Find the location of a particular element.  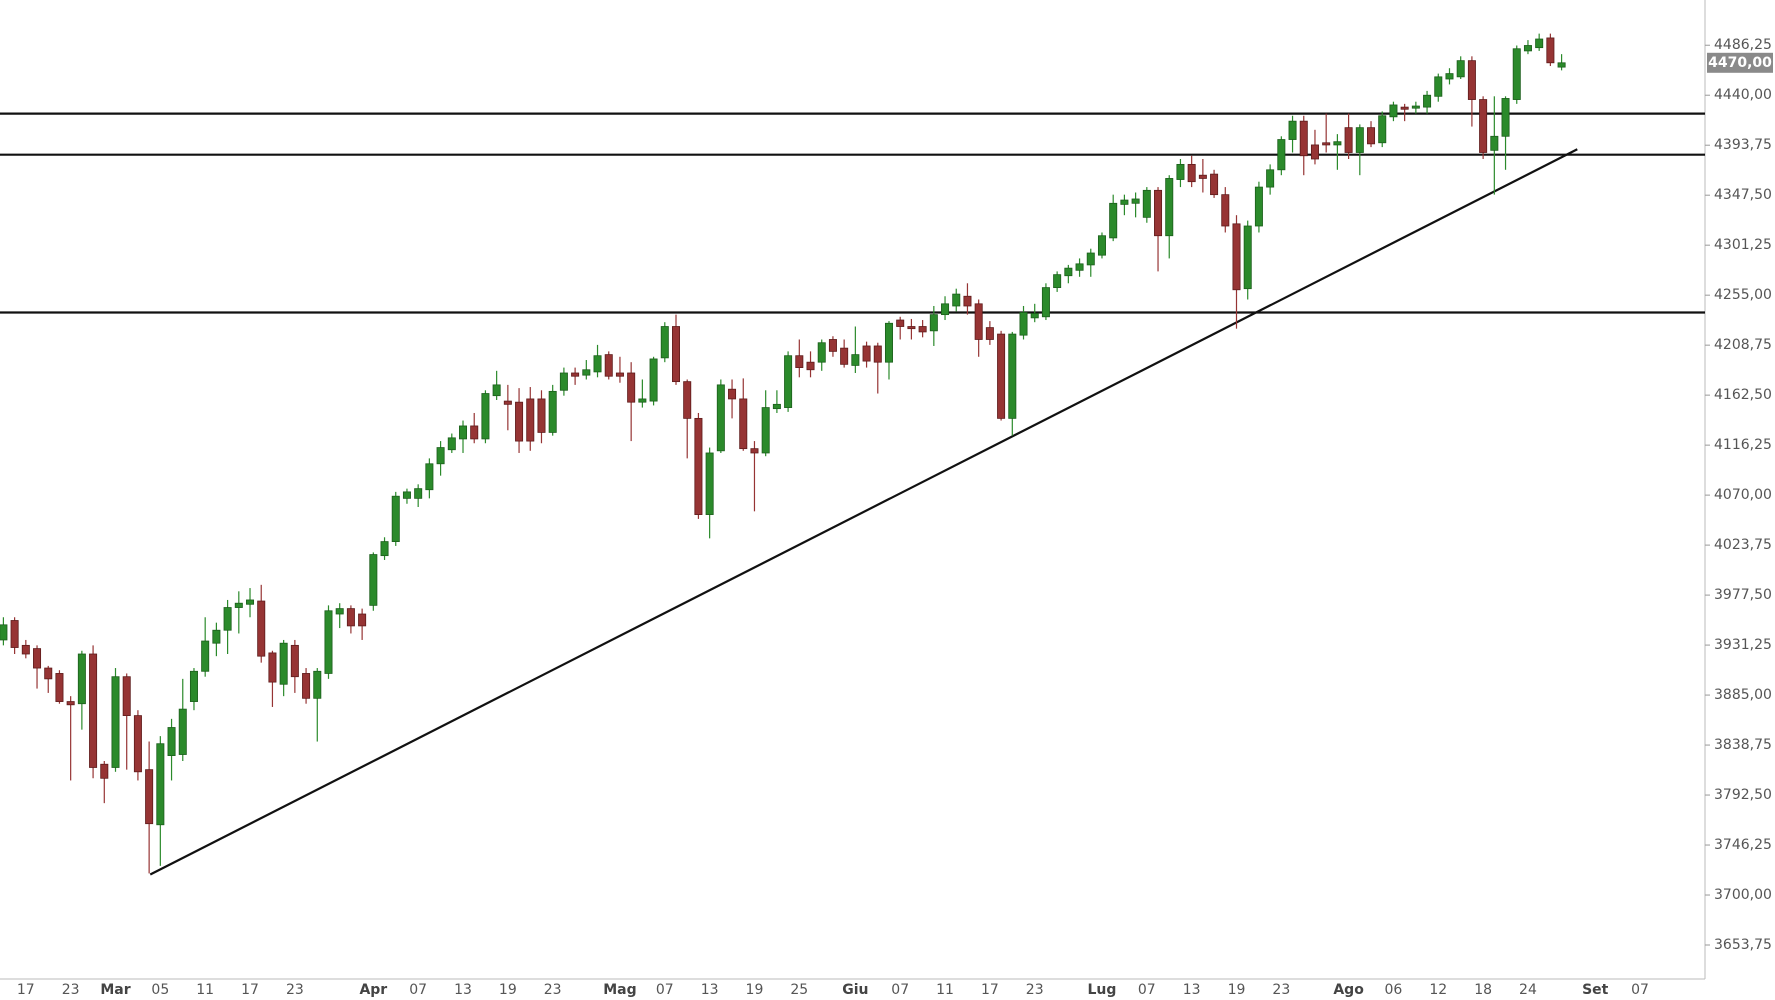

x-tick-label: Mag is located at coordinates (619, 990).